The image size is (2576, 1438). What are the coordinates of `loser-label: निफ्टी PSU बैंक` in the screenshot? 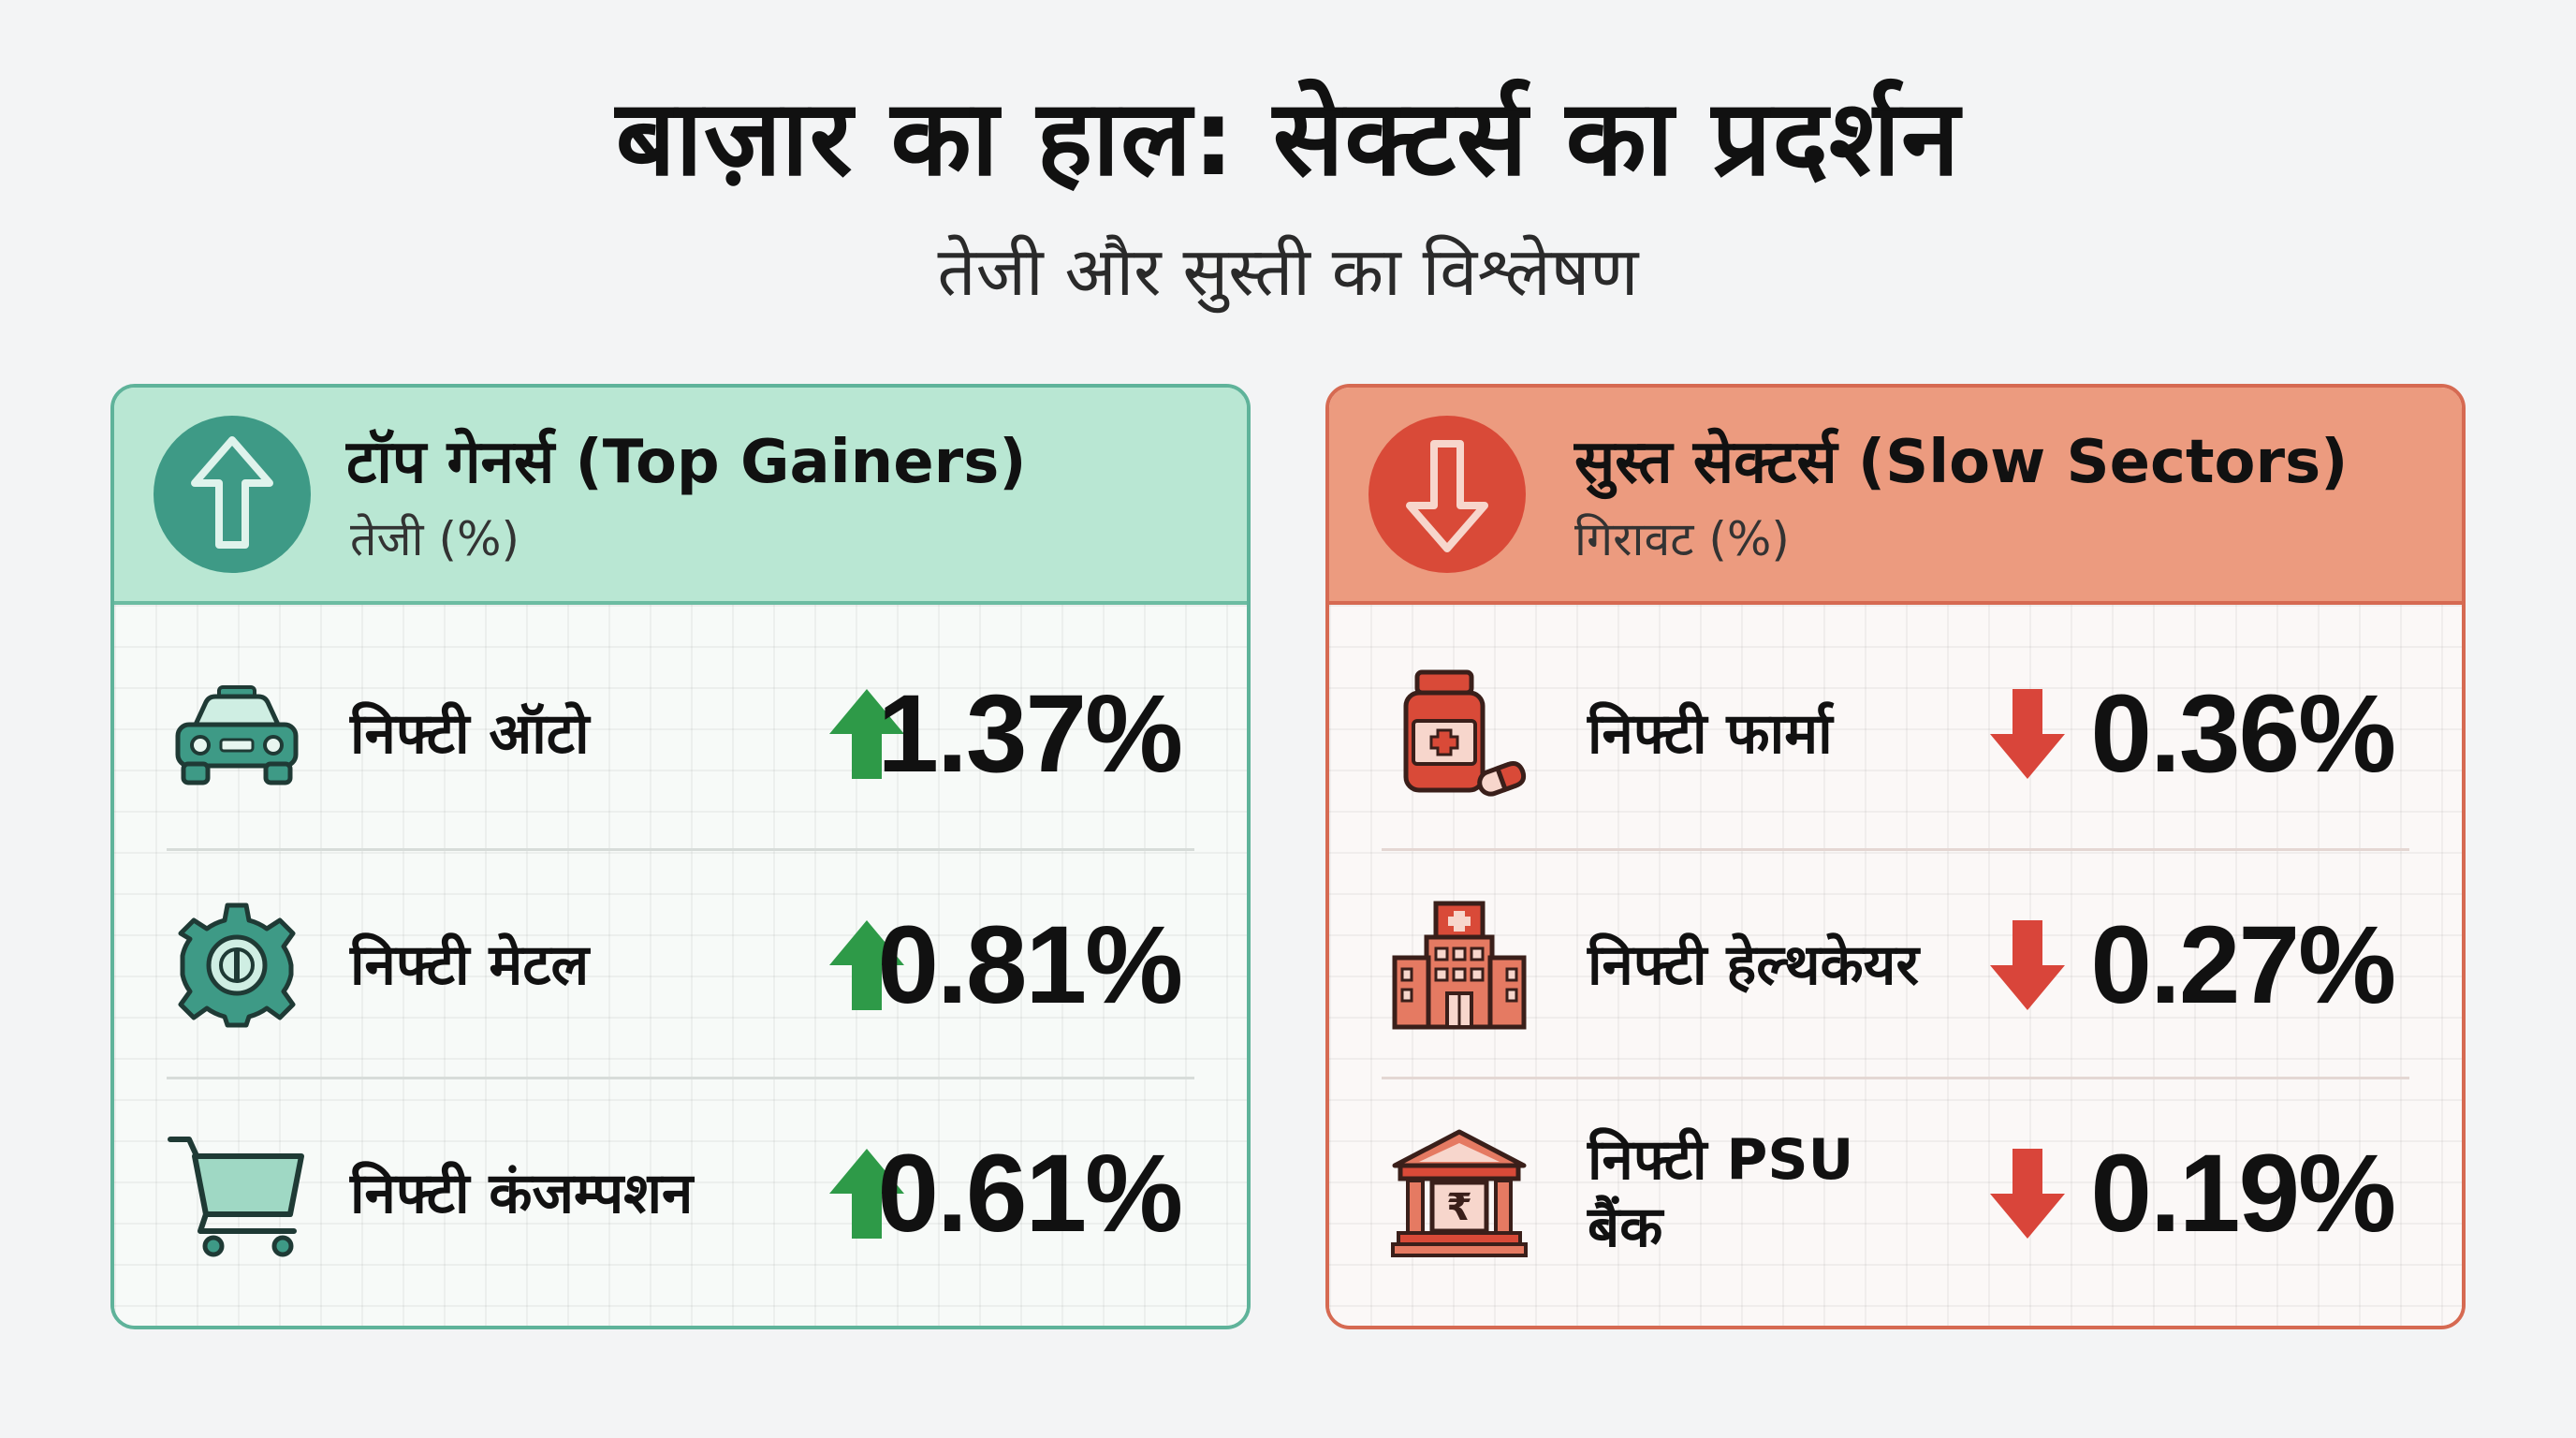 It's located at (1721, 1193).